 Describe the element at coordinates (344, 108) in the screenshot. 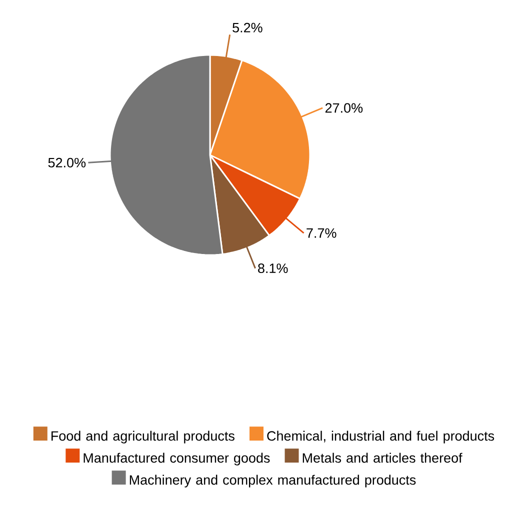

I see `data-label: 27.0%` at that location.